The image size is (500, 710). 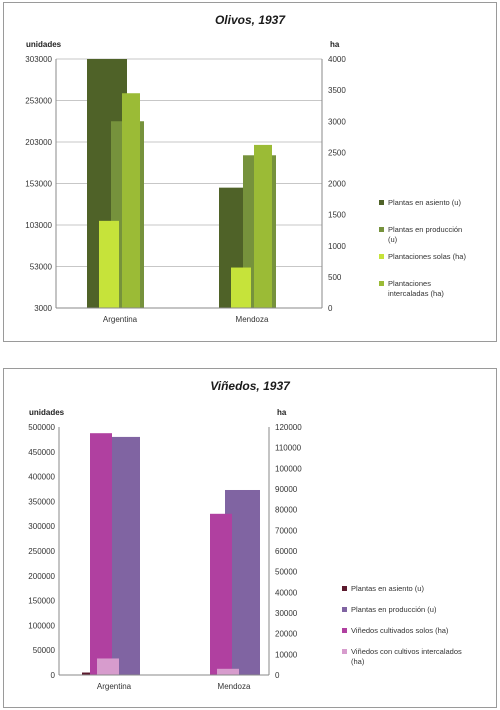 I want to click on right-tick-label: 80000, so click(x=286, y=510).